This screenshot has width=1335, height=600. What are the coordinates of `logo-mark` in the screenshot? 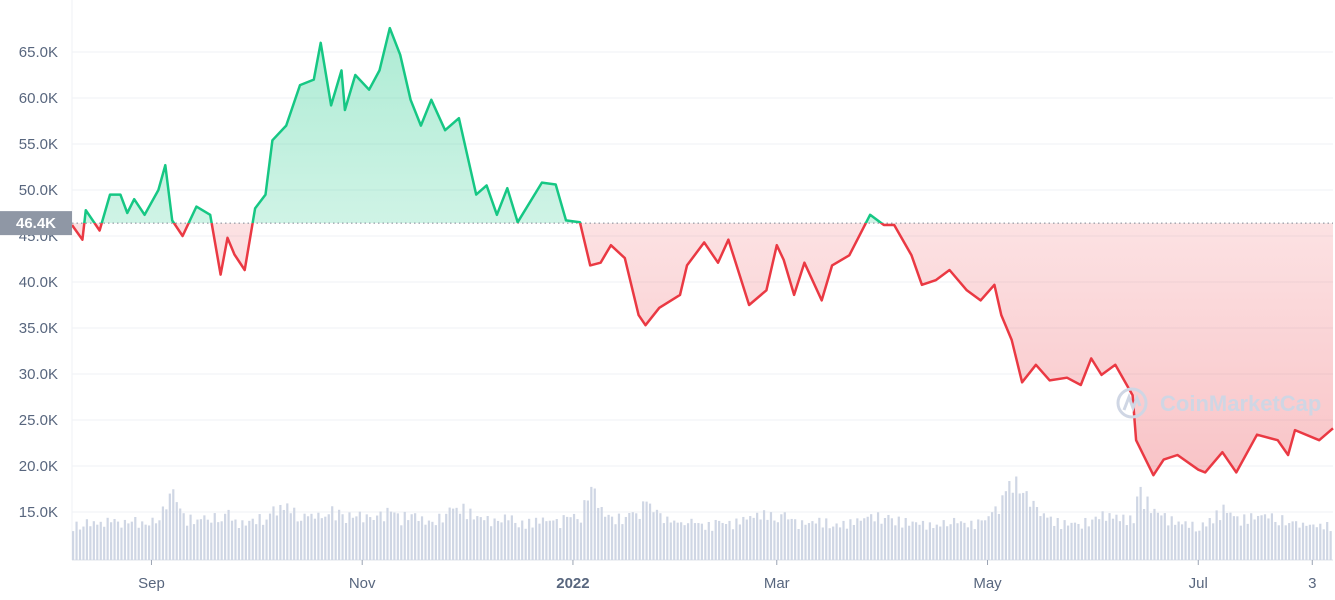 It's located at (1132, 402).